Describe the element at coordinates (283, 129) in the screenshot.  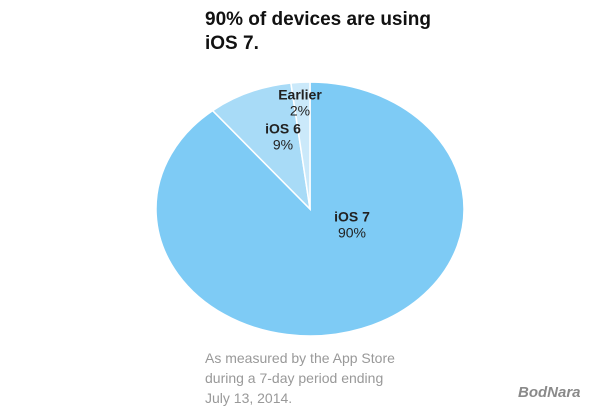
I see `slice-label: iOS 6` at that location.